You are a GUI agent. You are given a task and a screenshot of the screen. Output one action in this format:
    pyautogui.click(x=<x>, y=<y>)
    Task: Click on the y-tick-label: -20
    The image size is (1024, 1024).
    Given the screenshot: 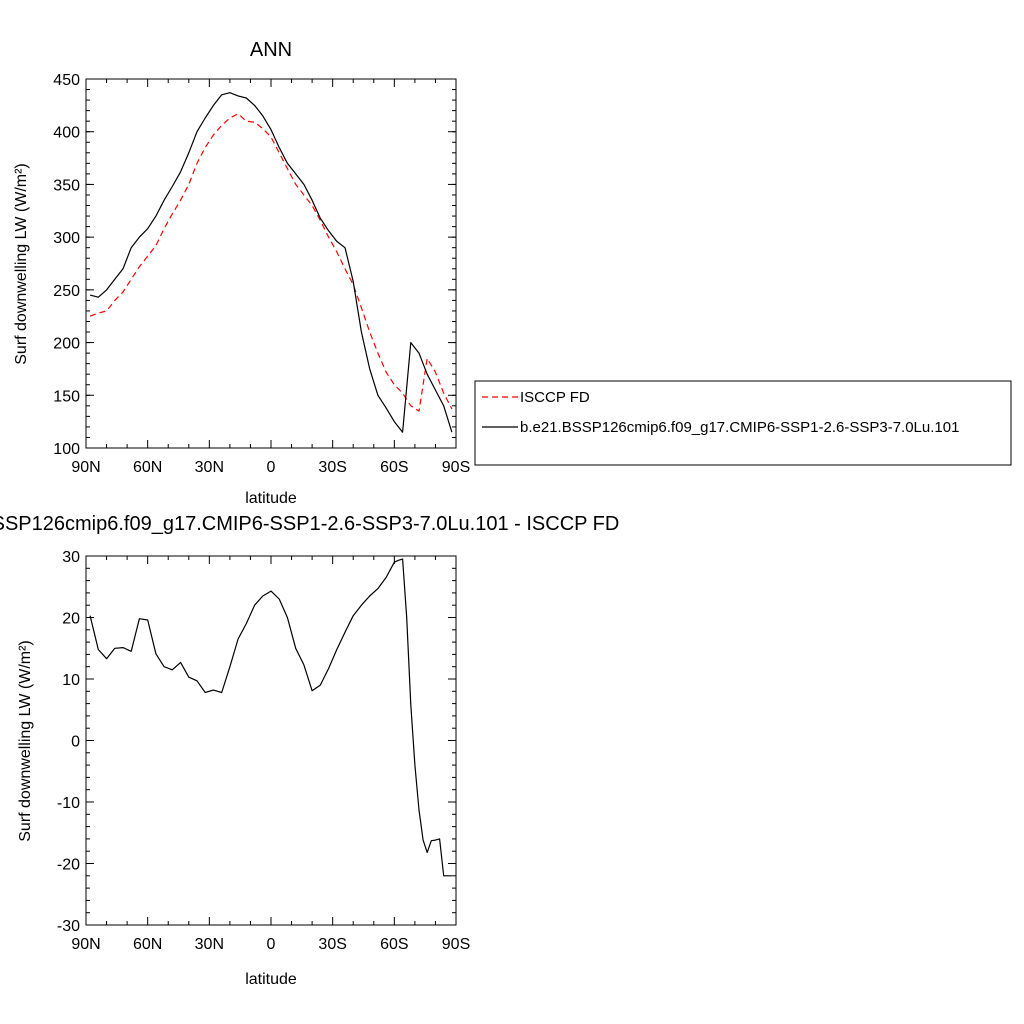 What is the action you would take?
    pyautogui.click(x=68, y=865)
    